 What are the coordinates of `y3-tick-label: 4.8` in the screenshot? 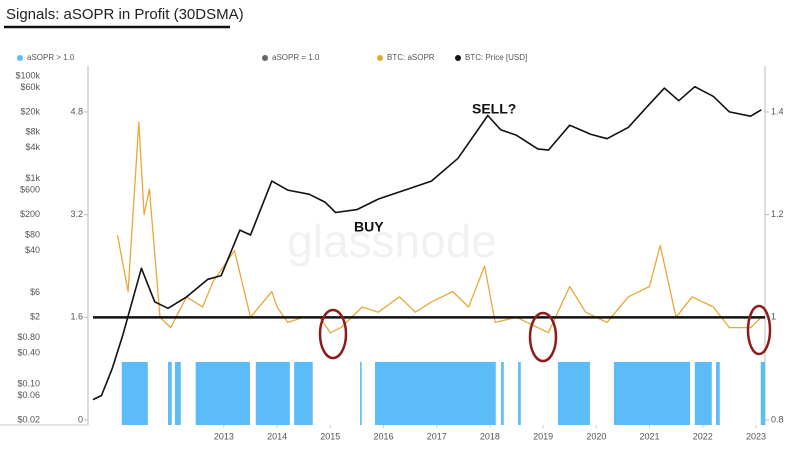 It's located at (76, 111).